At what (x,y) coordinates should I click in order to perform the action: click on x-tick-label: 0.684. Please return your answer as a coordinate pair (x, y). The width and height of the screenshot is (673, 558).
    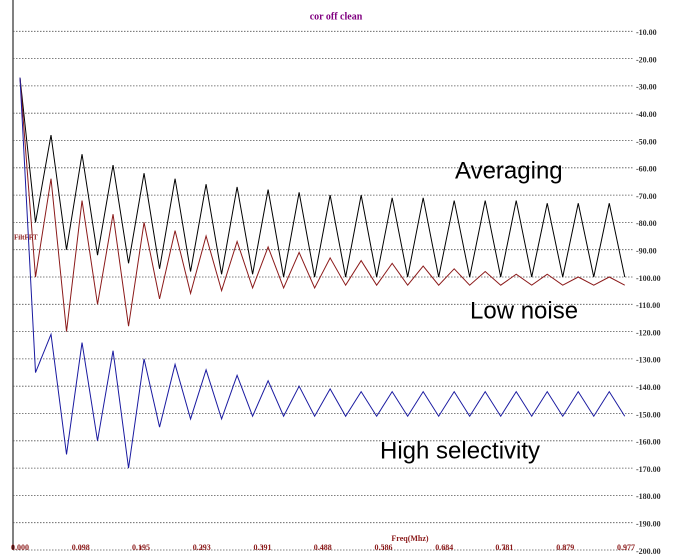
    Looking at the image, I should click on (444, 547).